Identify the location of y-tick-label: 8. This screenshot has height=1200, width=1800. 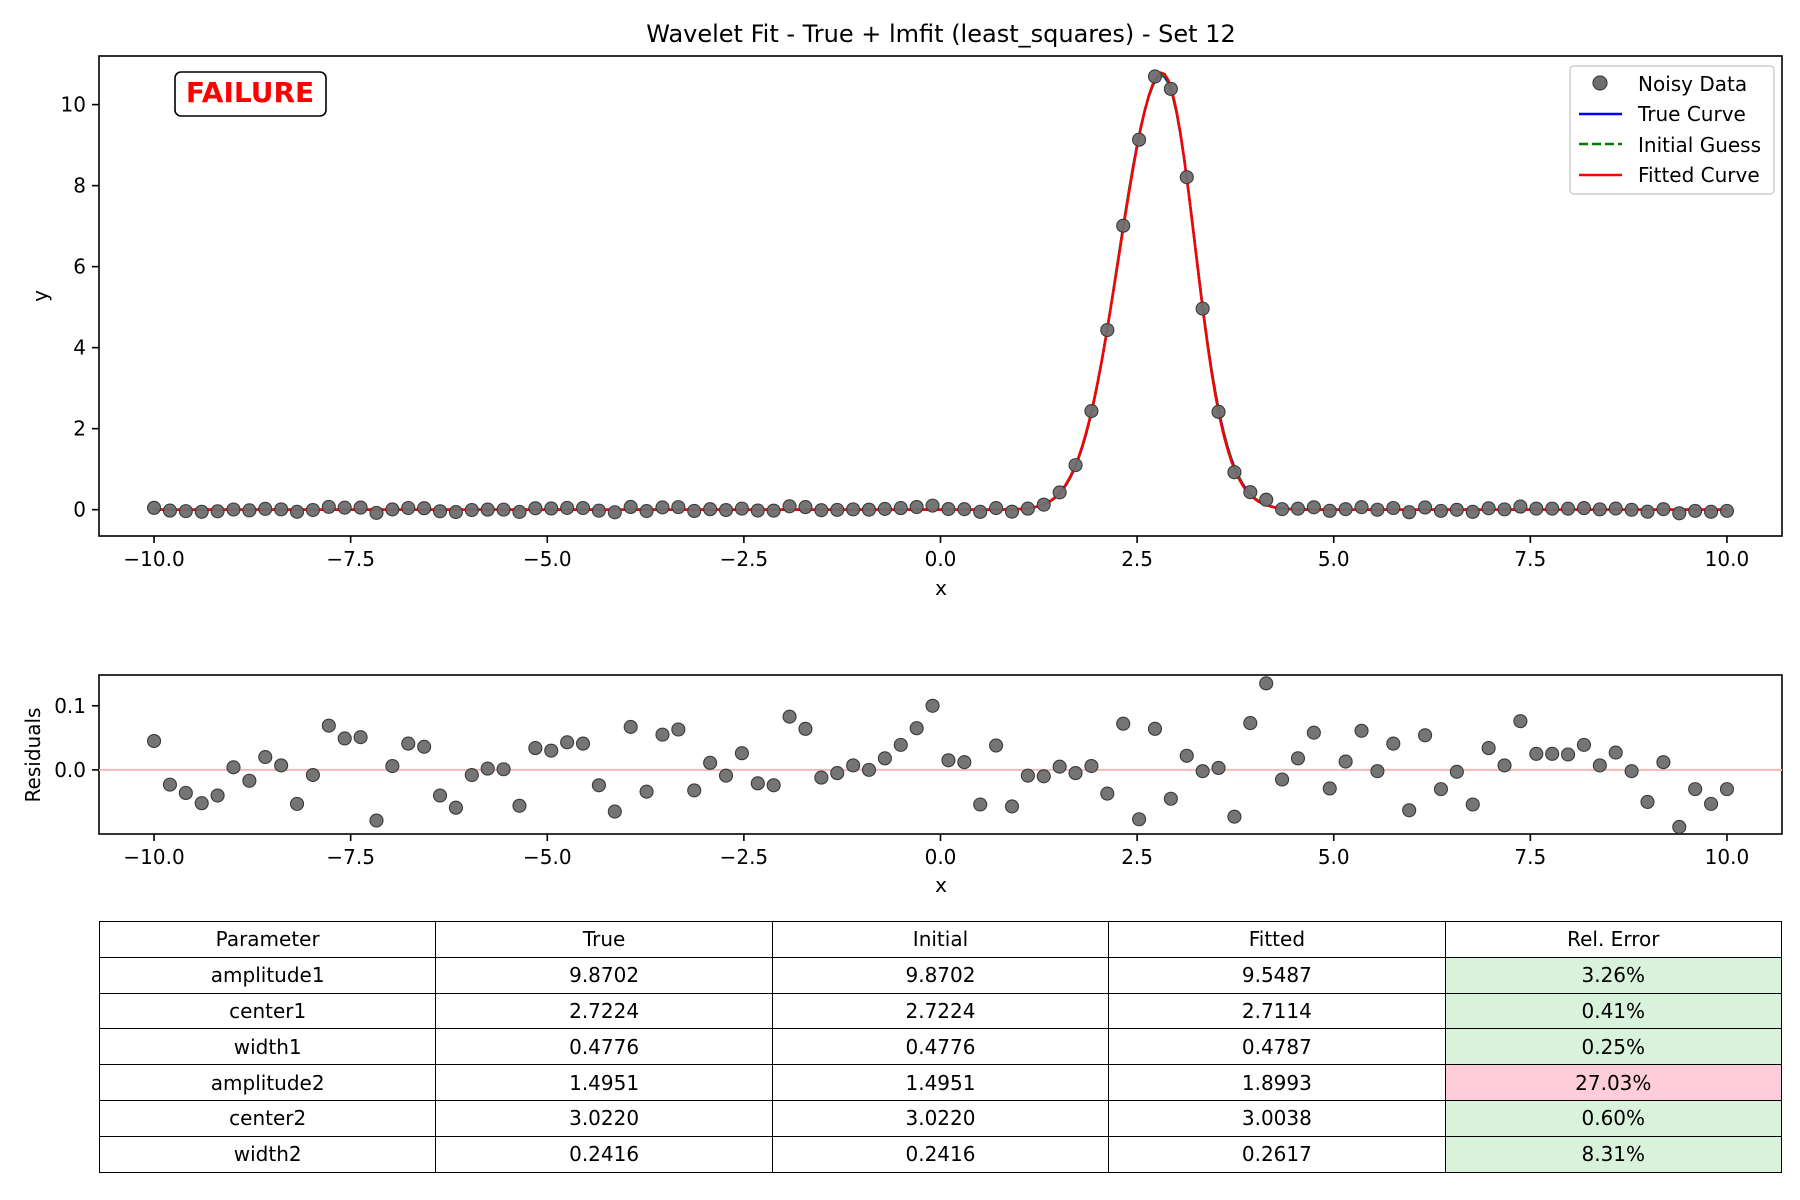
(79, 186).